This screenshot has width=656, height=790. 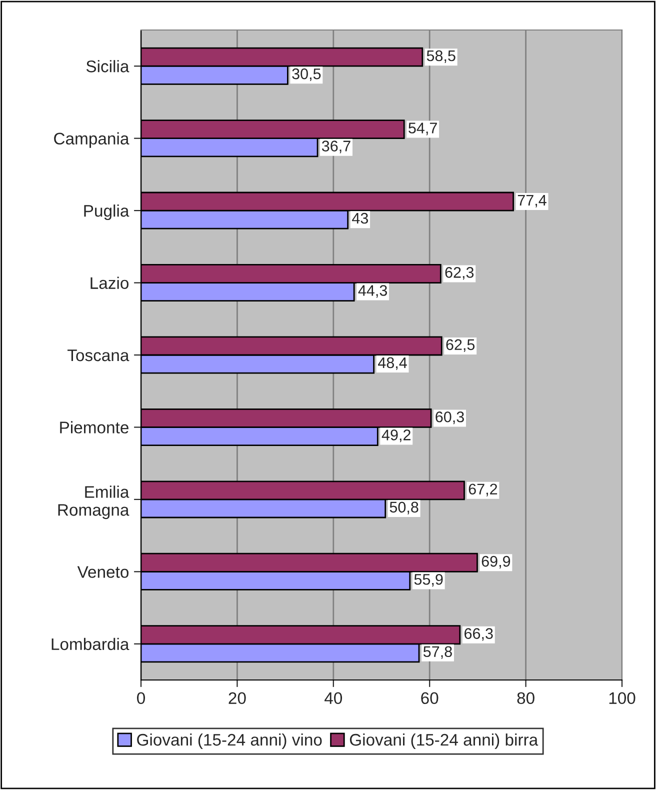 What do you see at coordinates (450, 417) in the screenshot?
I see `data-label: 60,3` at bounding box center [450, 417].